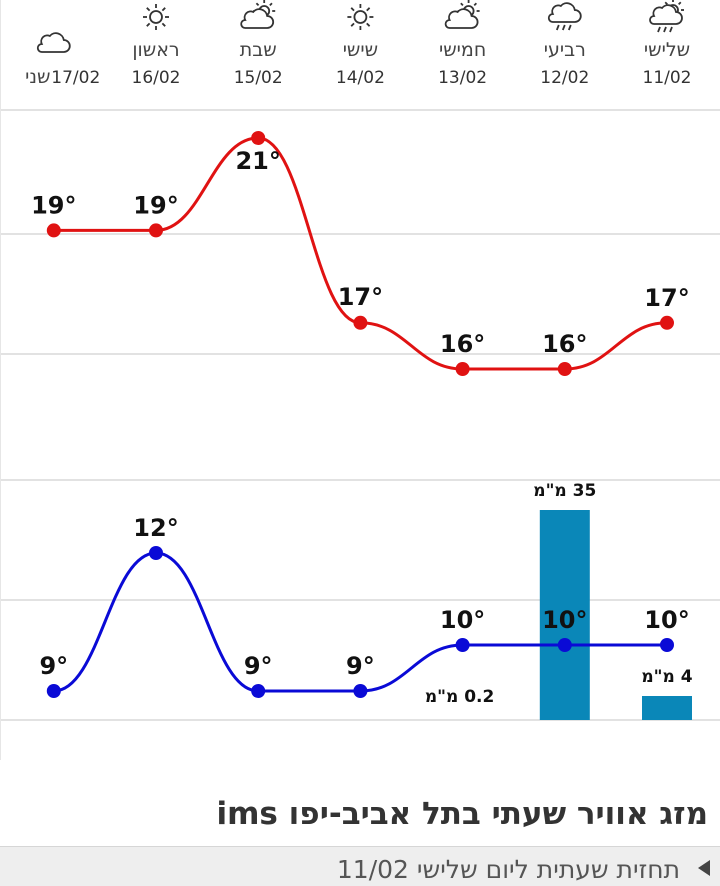 This screenshot has width=720, height=886. I want to click on hourly-forecast-link: תחזית שעתית ליום שלישי 11/02, so click(360, 866).